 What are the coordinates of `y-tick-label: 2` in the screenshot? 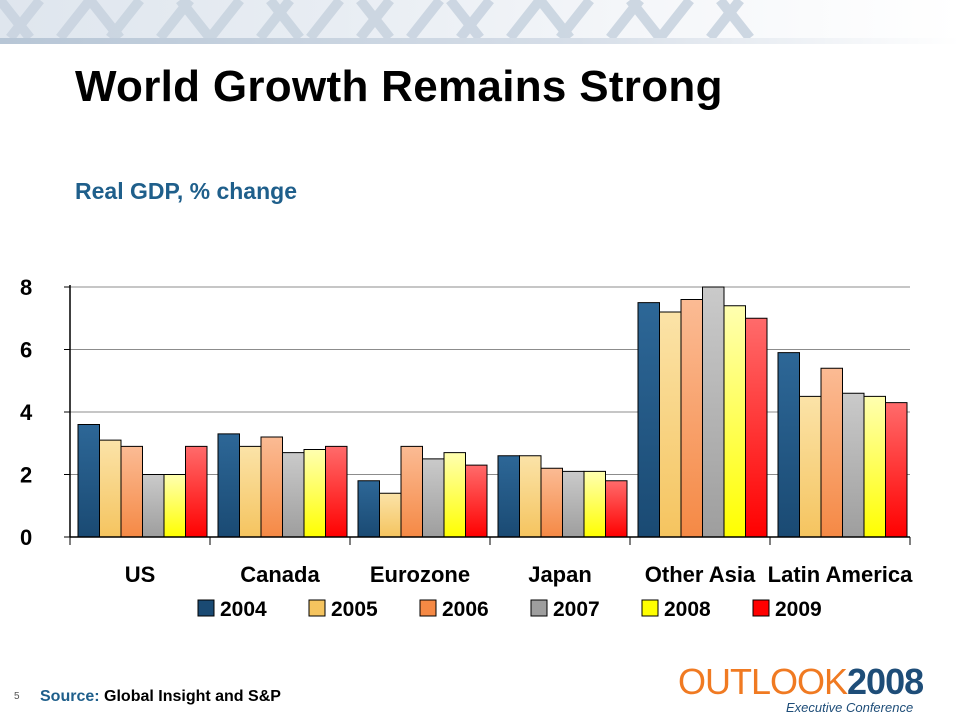 It's located at (26, 475).